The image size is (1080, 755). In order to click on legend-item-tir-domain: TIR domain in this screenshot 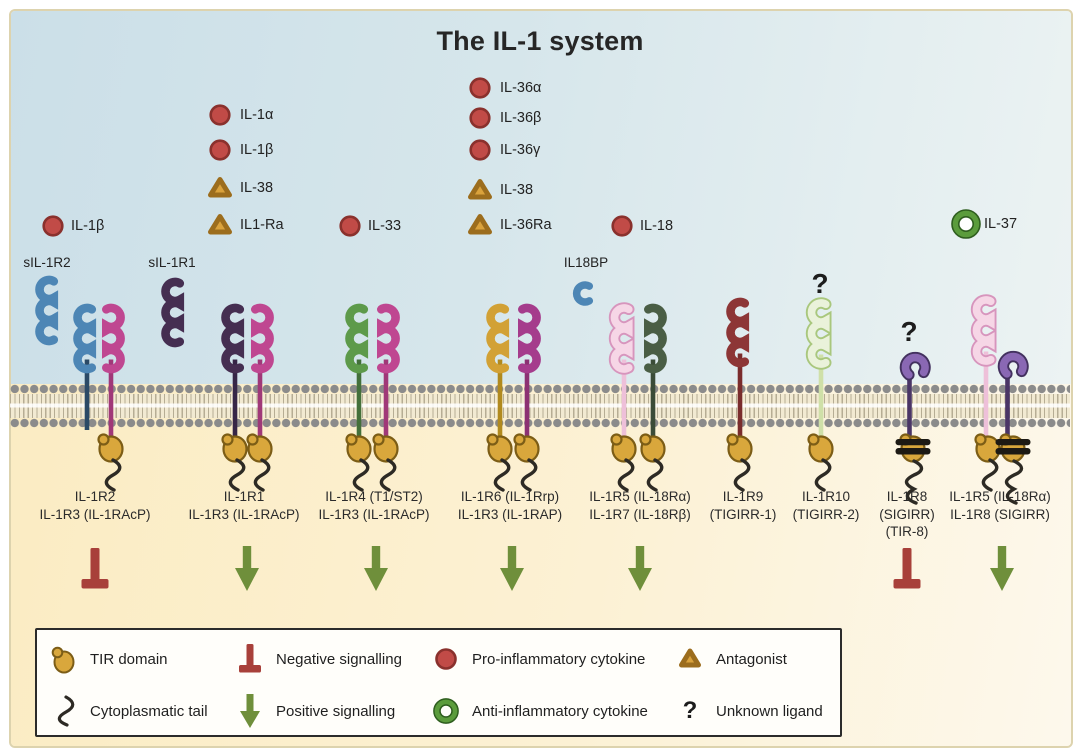, I will do `click(107, 659)`.